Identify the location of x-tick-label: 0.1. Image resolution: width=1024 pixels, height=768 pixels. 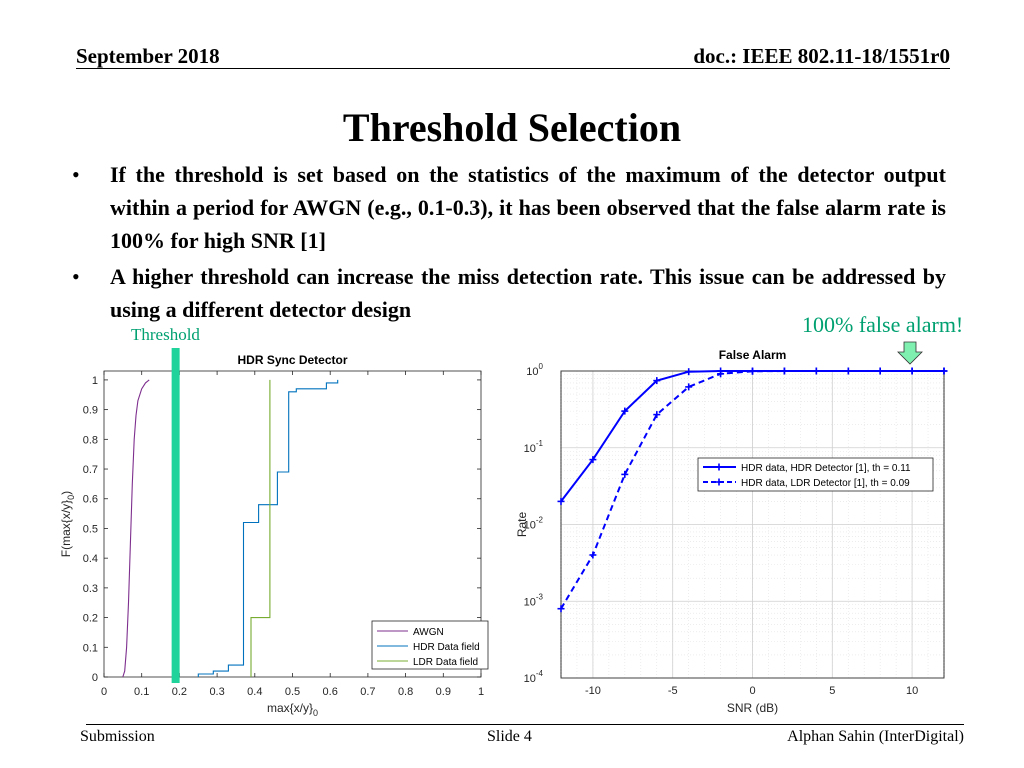
(141, 692).